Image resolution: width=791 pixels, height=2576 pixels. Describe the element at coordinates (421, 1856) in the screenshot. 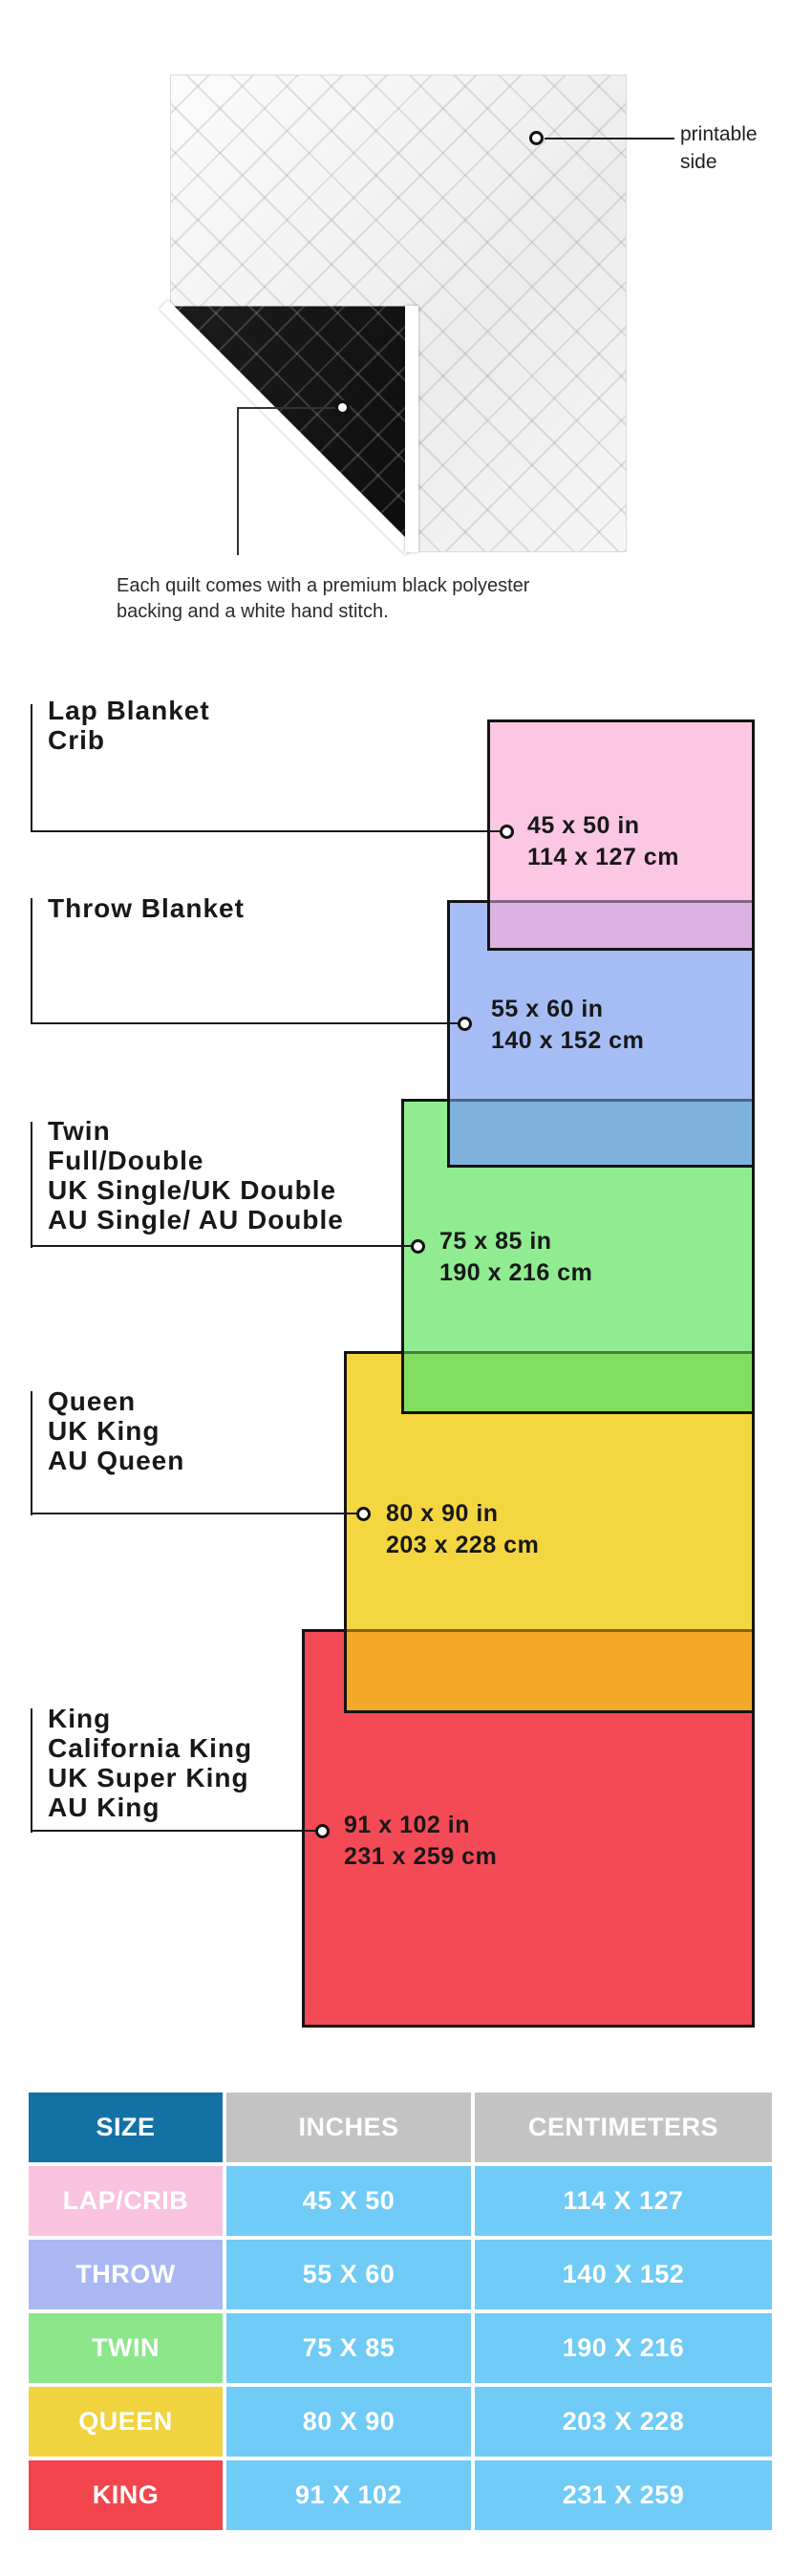

I see `king-dimensions-cm: 231 x 259 cm` at that location.